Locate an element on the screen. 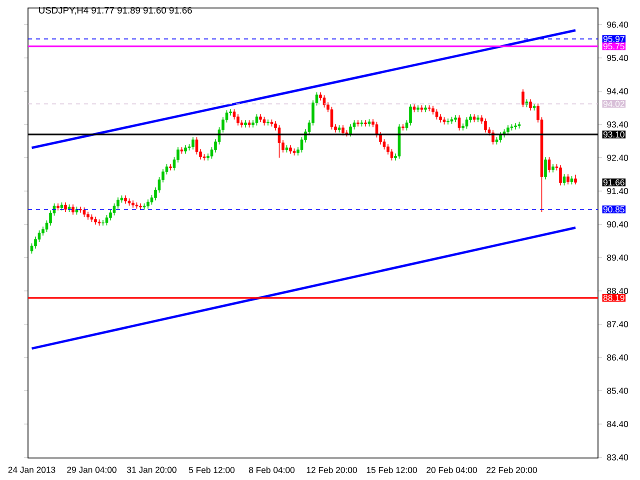 The height and width of the screenshot is (480, 640). y-tick-label: 94.40 is located at coordinates (617, 91).